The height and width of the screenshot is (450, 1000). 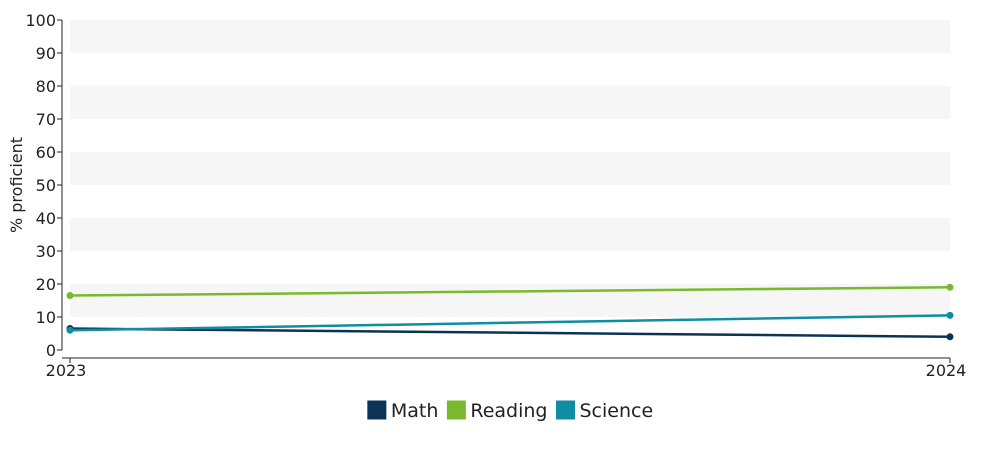 I want to click on legend-swatch-math, so click(x=377, y=410).